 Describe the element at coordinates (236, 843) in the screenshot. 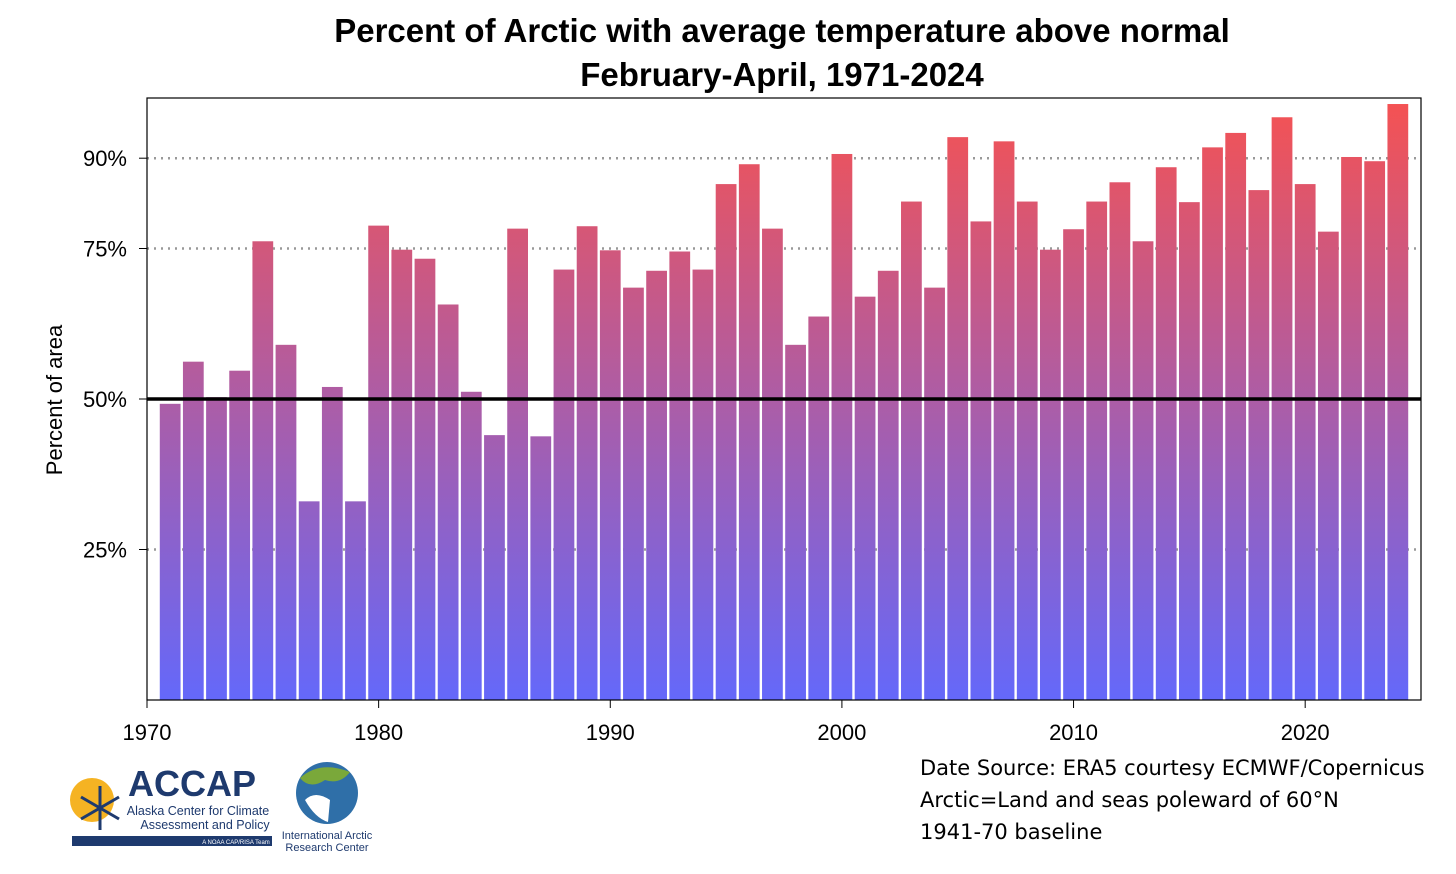

I see `accap-tagline: A NOAA CAP/RISA Team` at that location.